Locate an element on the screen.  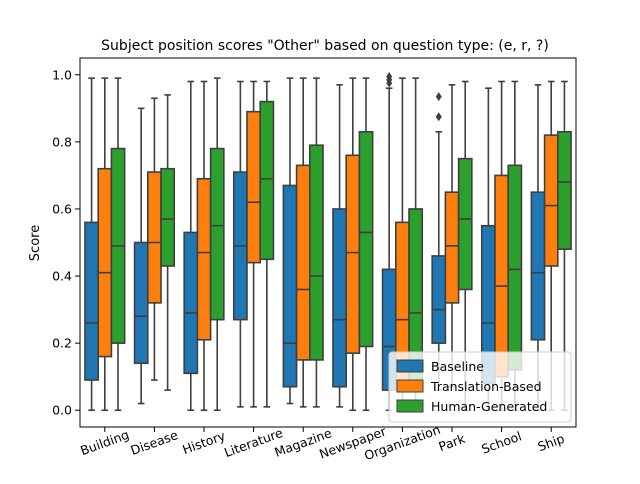
legend-frame is located at coordinates (480, 387).